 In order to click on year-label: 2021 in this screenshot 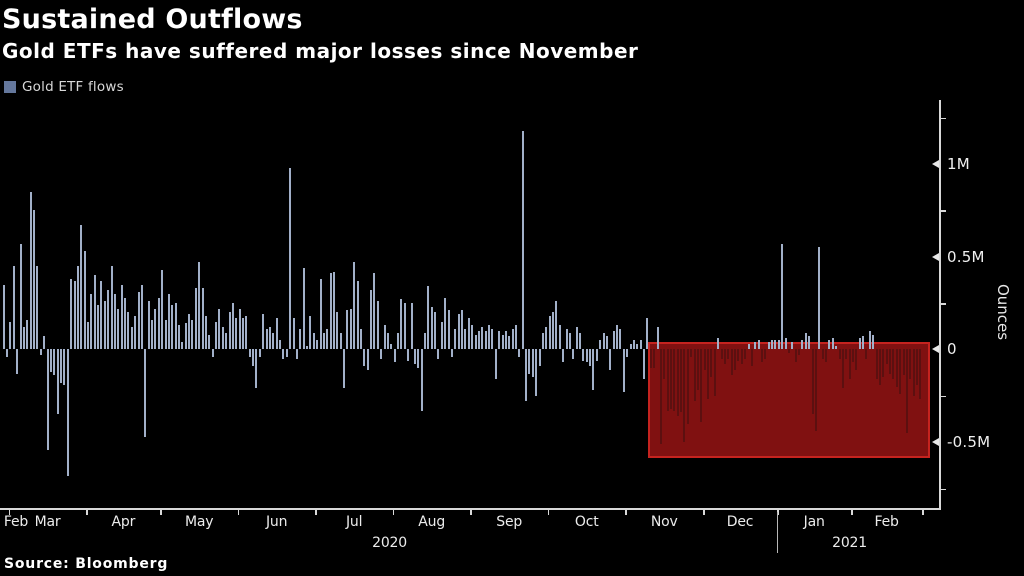, I will do `click(849, 543)`.